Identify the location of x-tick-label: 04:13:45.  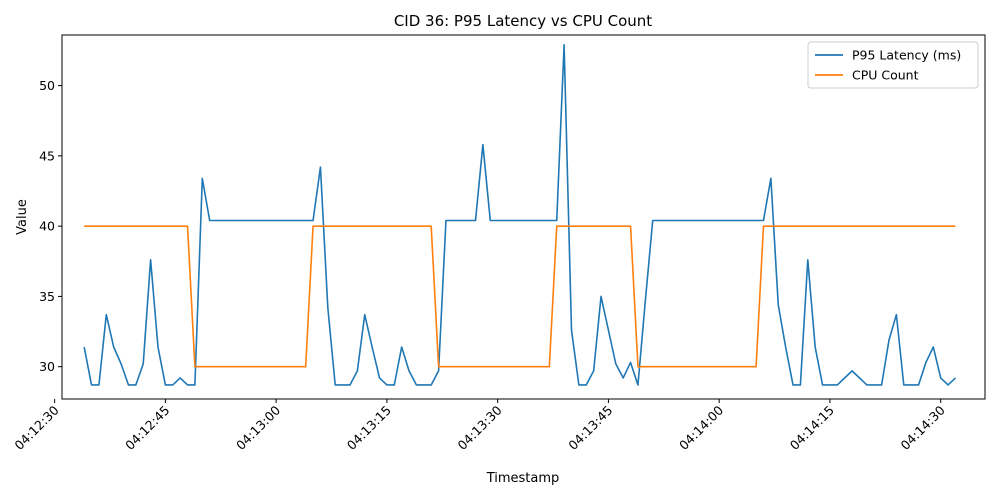
(590, 428).